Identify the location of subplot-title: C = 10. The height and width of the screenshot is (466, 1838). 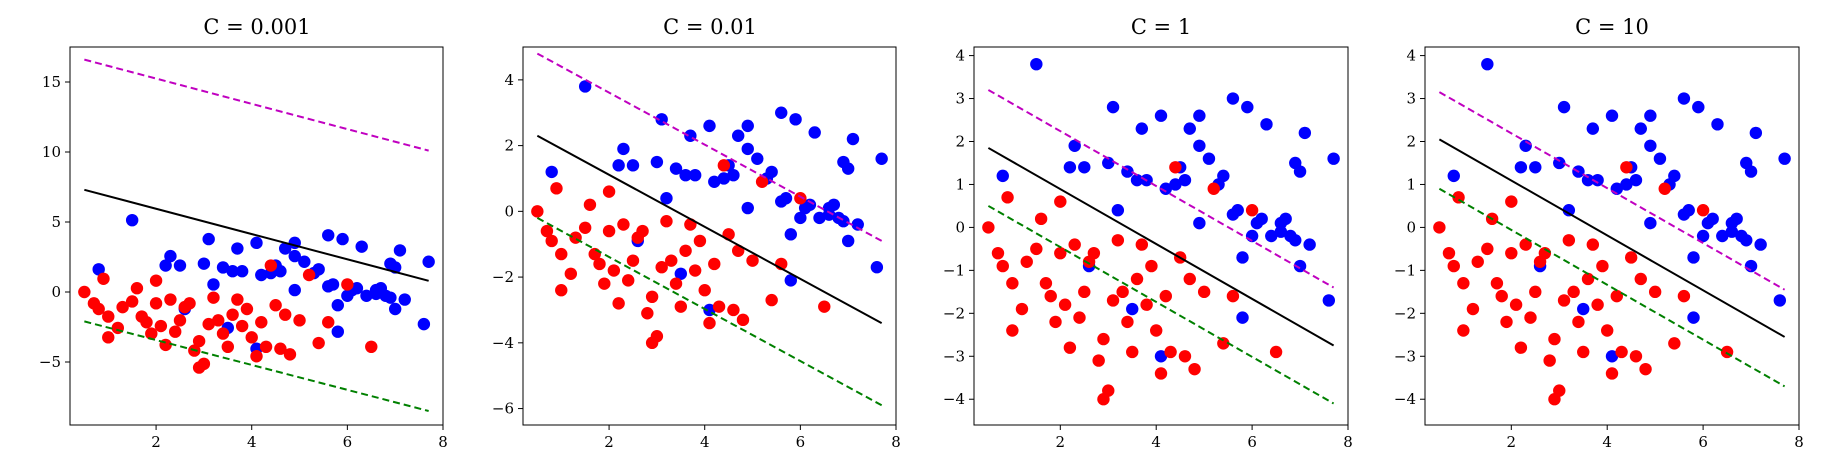
(1612, 27).